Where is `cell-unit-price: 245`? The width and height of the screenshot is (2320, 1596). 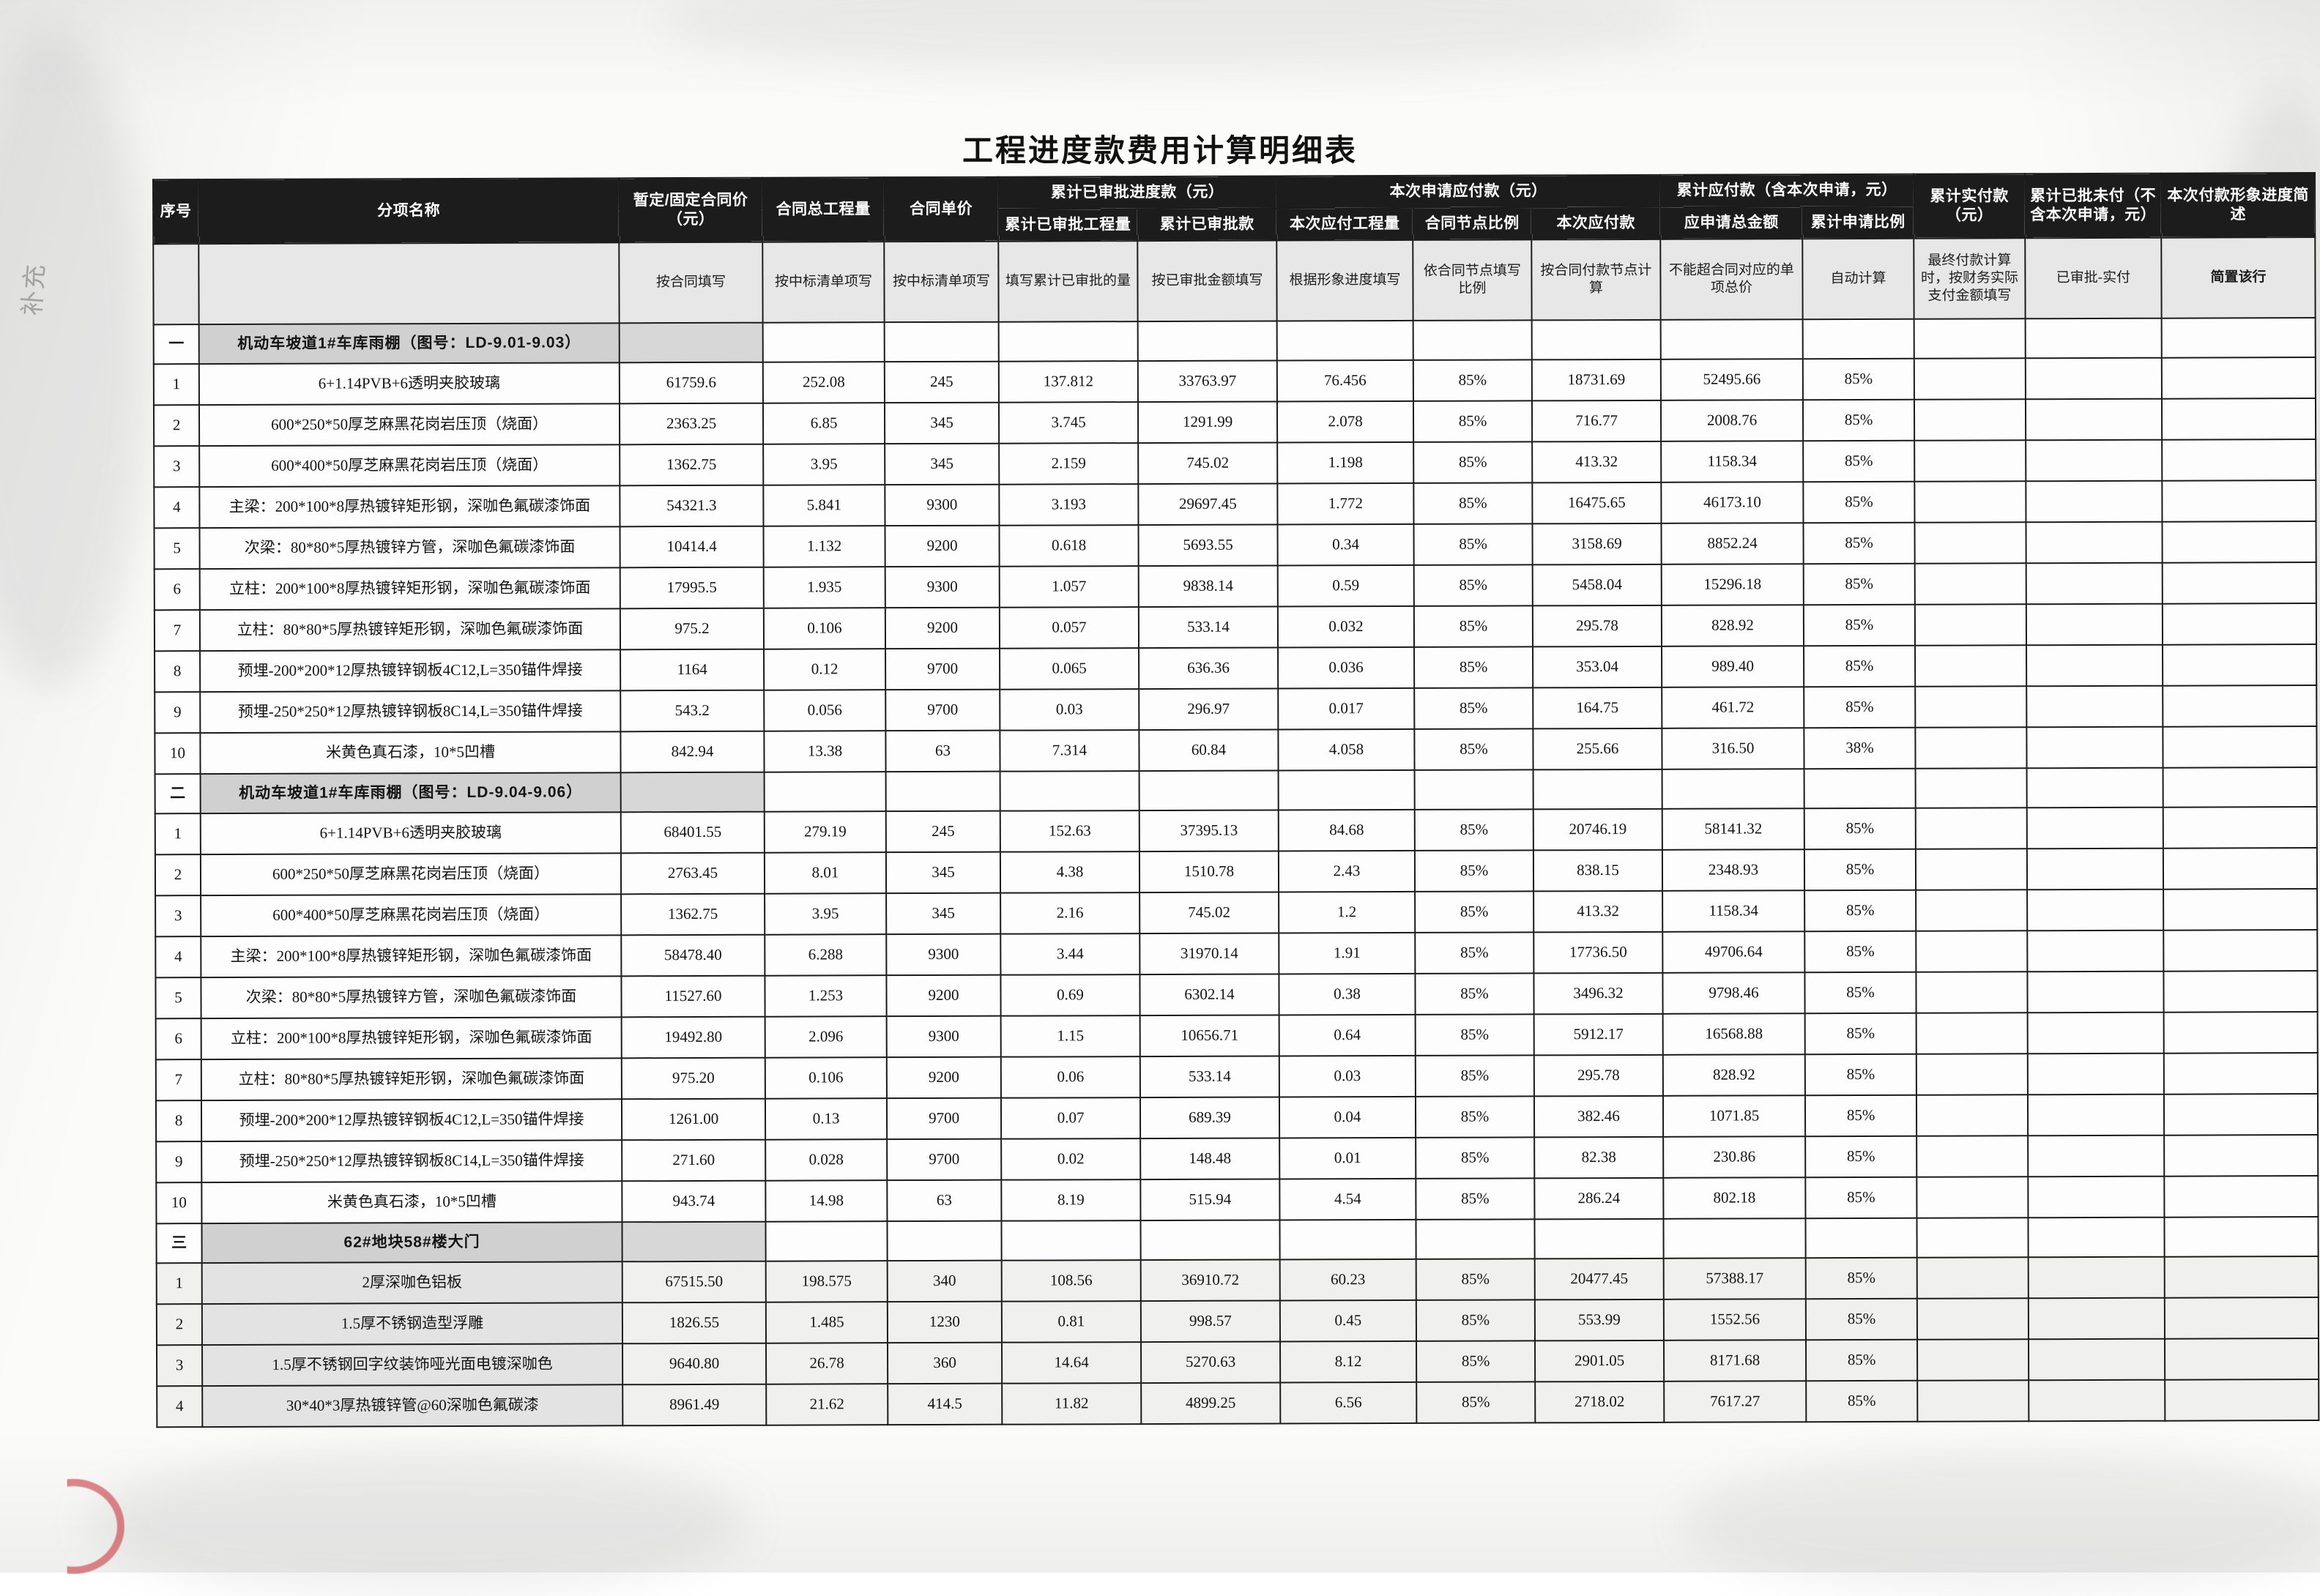 cell-unit-price: 245 is located at coordinates (942, 382).